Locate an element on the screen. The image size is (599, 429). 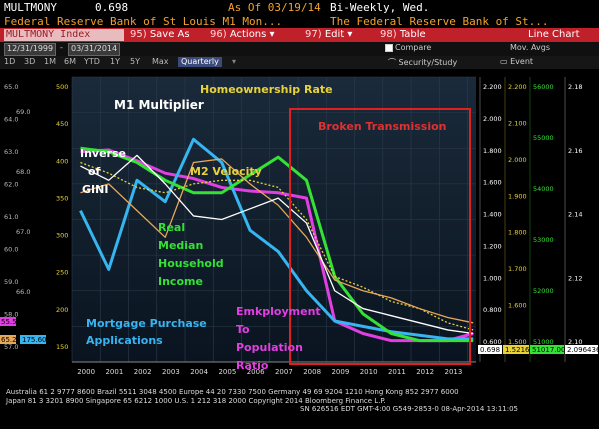
last-value-4: 2.096436 is located at coordinates (583, 350).